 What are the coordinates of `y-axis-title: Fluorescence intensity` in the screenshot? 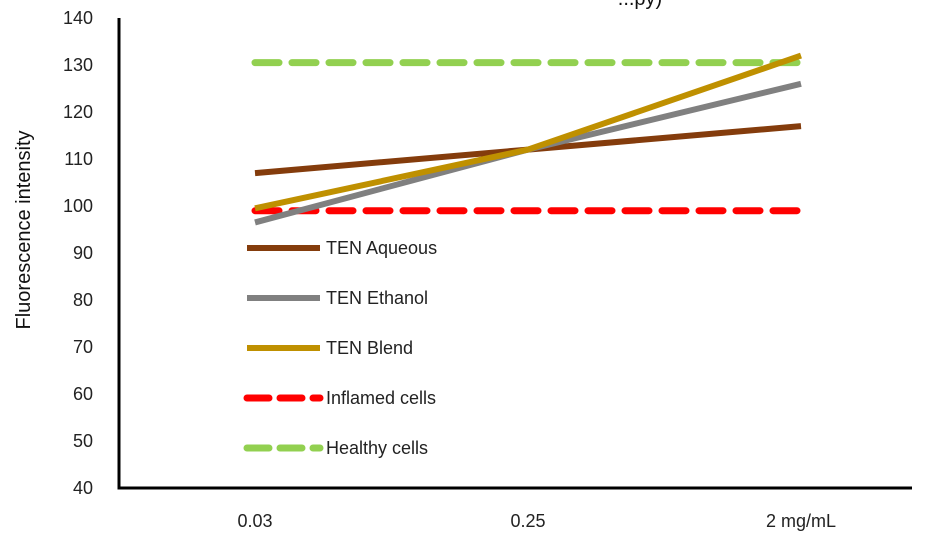 It's located at (24, 230).